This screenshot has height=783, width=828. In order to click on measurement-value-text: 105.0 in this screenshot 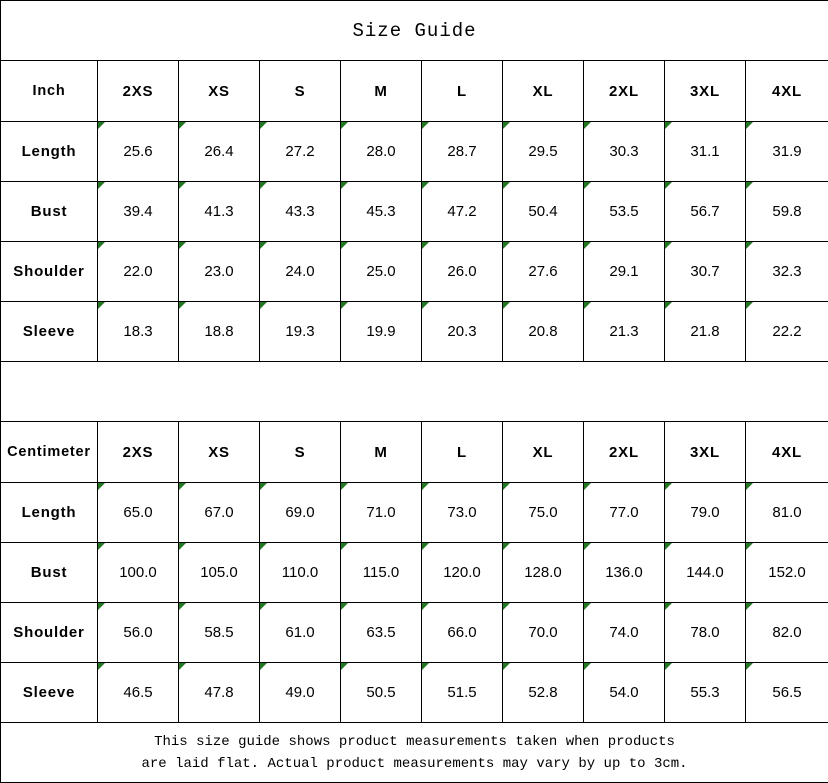, I will do `click(219, 572)`.